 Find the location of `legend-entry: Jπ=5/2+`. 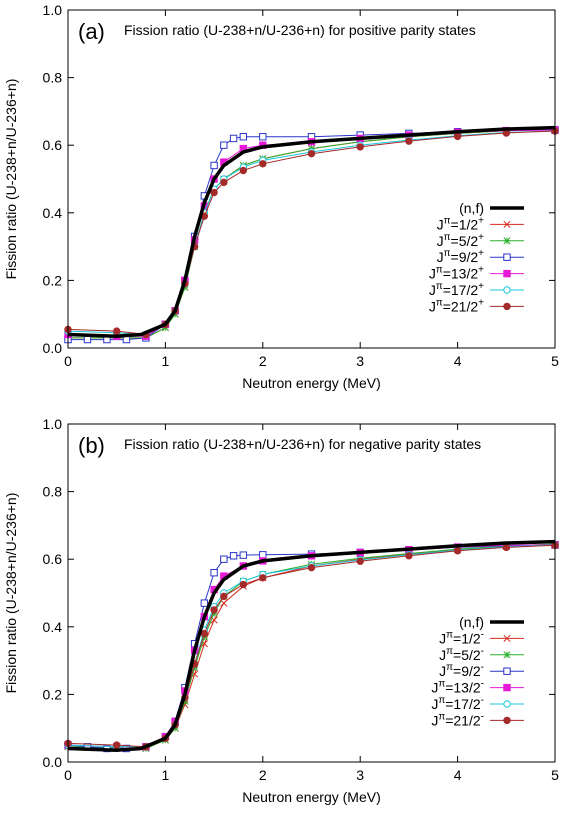

legend-entry: Jπ=5/2+ is located at coordinates (480, 240).